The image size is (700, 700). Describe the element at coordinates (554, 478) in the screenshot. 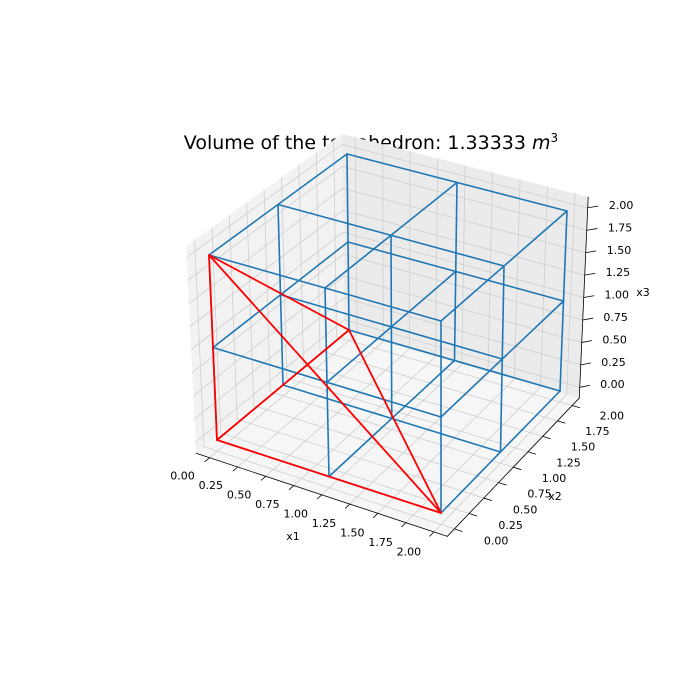

I see `y-tick-label: 1.00` at that location.